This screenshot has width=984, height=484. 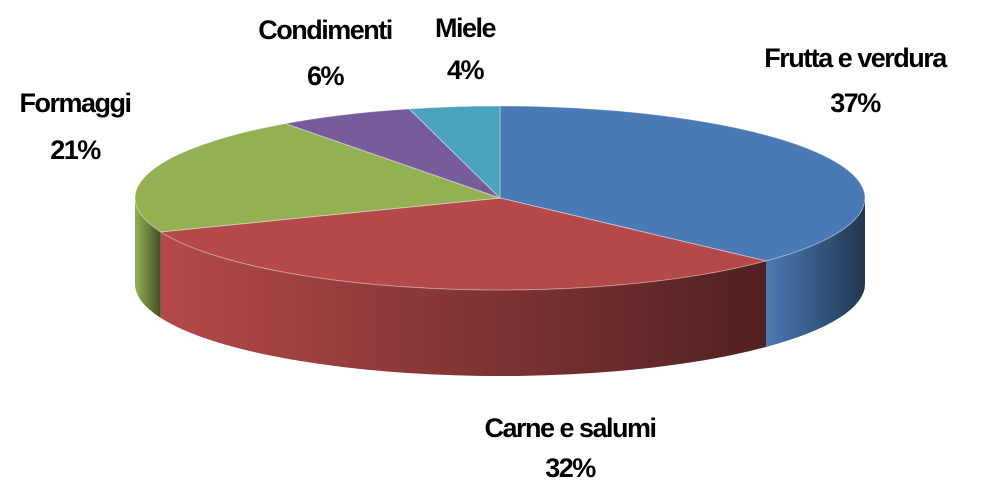 What do you see at coordinates (466, 28) in the screenshot?
I see `slice-label: Miele` at bounding box center [466, 28].